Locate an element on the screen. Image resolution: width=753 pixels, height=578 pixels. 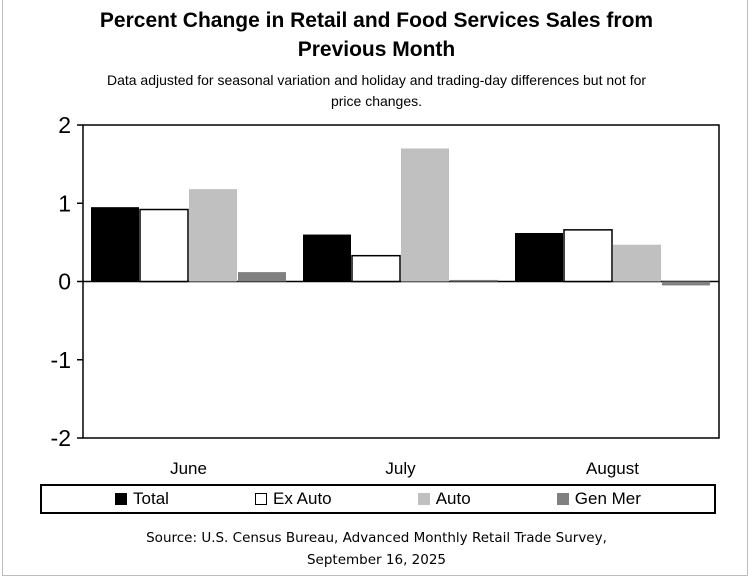
y-tick-label: -2 is located at coordinates (61, 438).